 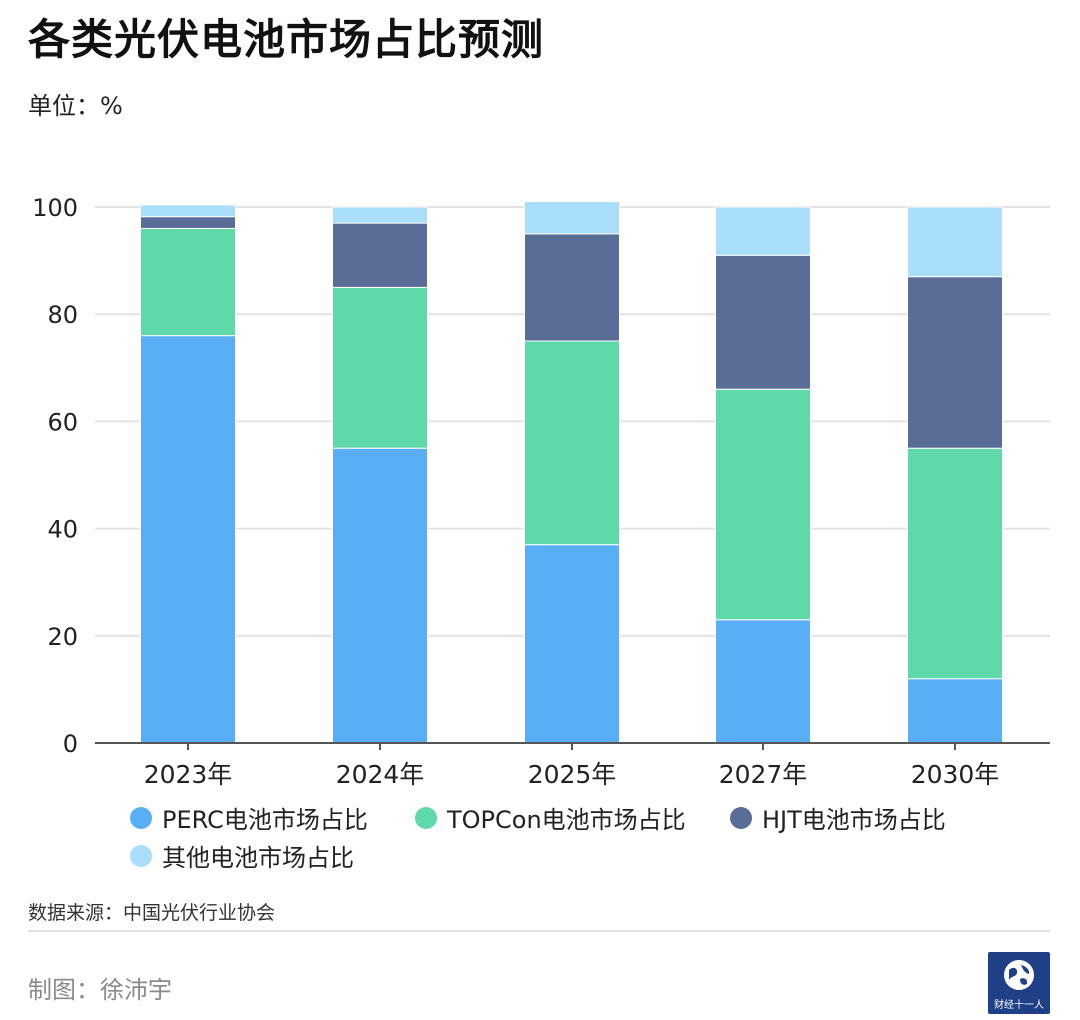 What do you see at coordinates (62, 422) in the screenshot?
I see `y-tick-label: 60` at bounding box center [62, 422].